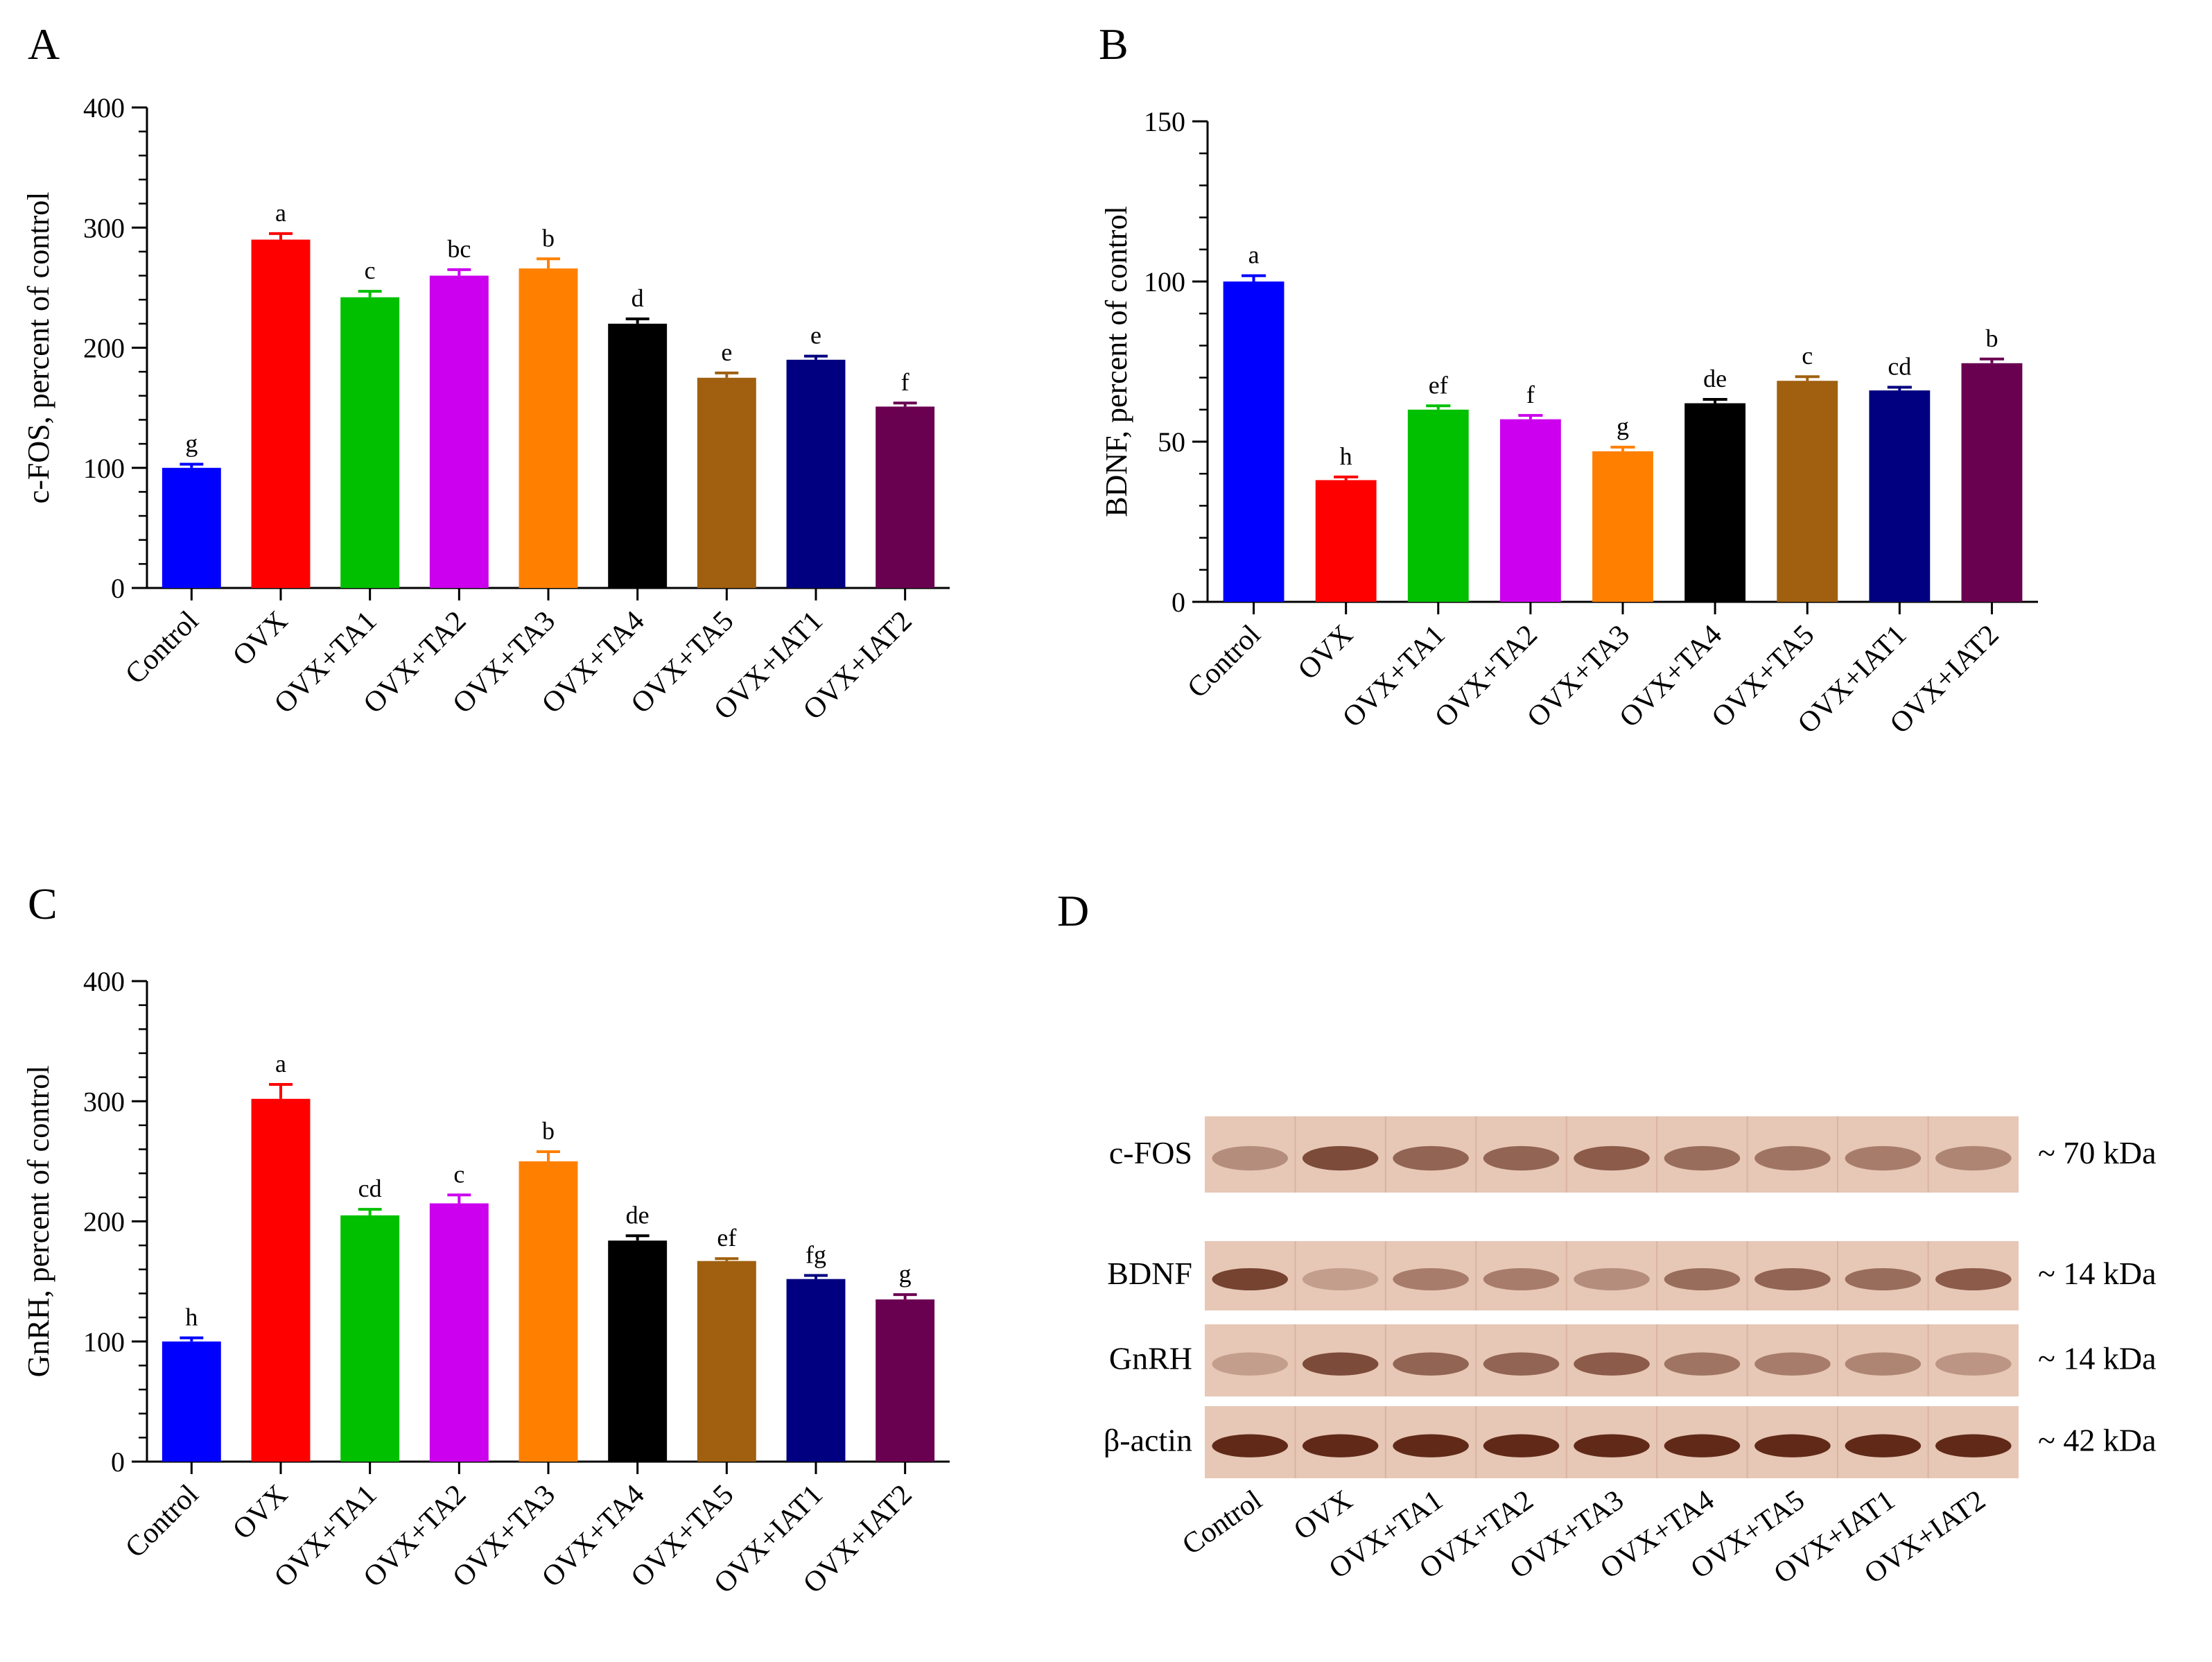  I want to click on y-tick-label: 50, so click(1171, 442).